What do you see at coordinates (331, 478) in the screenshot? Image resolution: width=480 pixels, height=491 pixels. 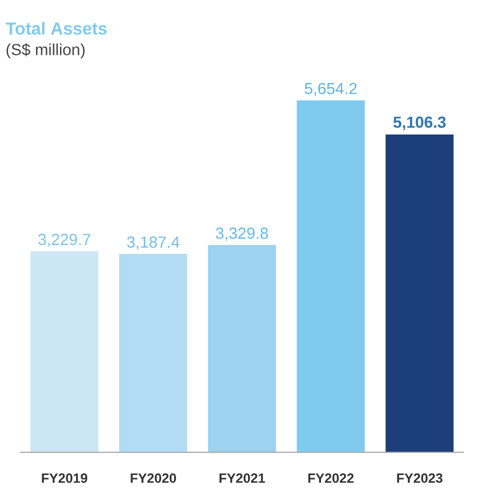 I see `x-tick-label: FY2022` at bounding box center [331, 478].